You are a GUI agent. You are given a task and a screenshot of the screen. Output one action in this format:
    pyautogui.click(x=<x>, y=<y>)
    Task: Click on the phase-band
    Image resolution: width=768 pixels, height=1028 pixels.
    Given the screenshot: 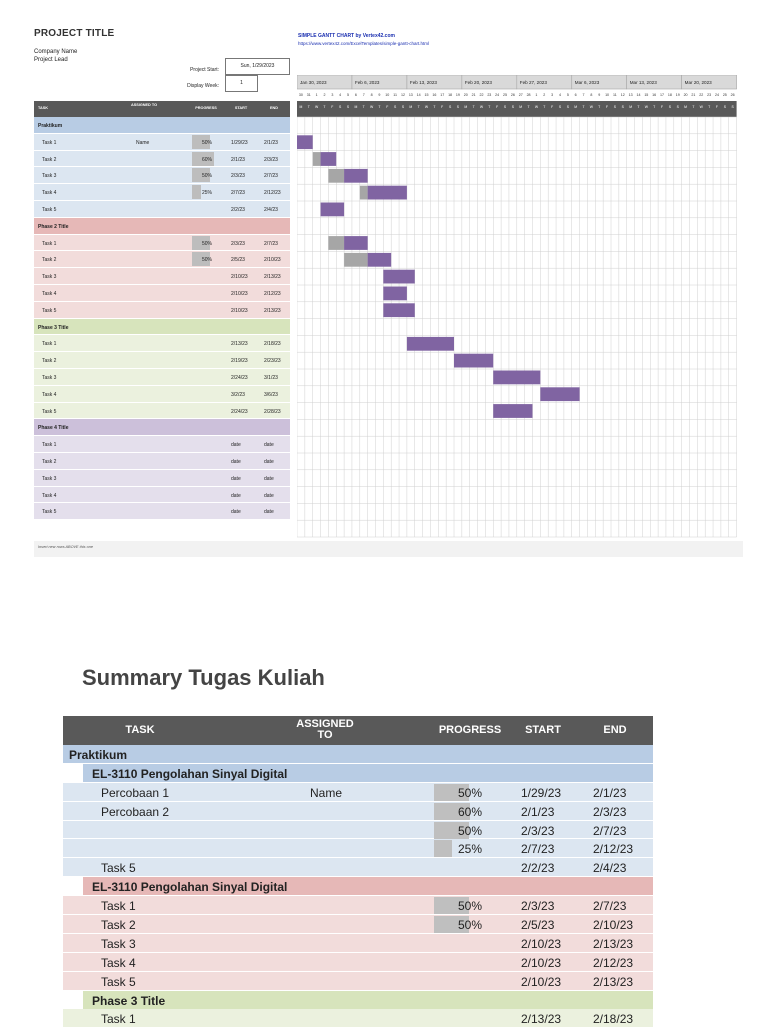 What is the action you would take?
    pyautogui.click(x=358, y=754)
    